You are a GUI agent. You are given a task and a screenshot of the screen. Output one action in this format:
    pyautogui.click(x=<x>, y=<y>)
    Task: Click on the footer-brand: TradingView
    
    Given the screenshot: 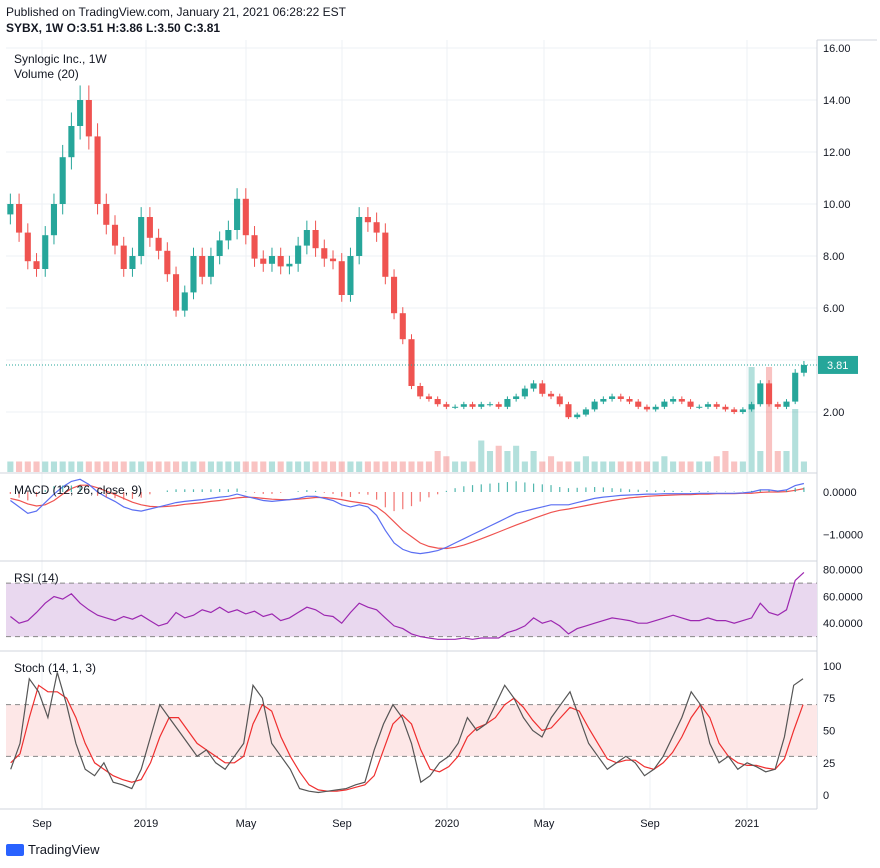 What is the action you would take?
    pyautogui.click(x=53, y=849)
    